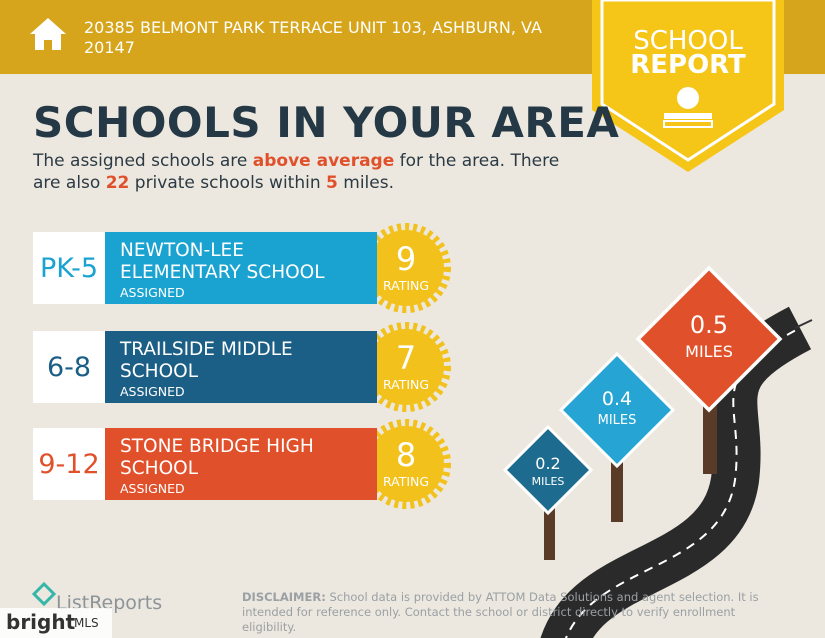 The image size is (825, 638). What do you see at coordinates (206, 360) in the screenshot?
I see `school-name: TRAILSIDE MIDDLE SCHOOL` at bounding box center [206, 360].